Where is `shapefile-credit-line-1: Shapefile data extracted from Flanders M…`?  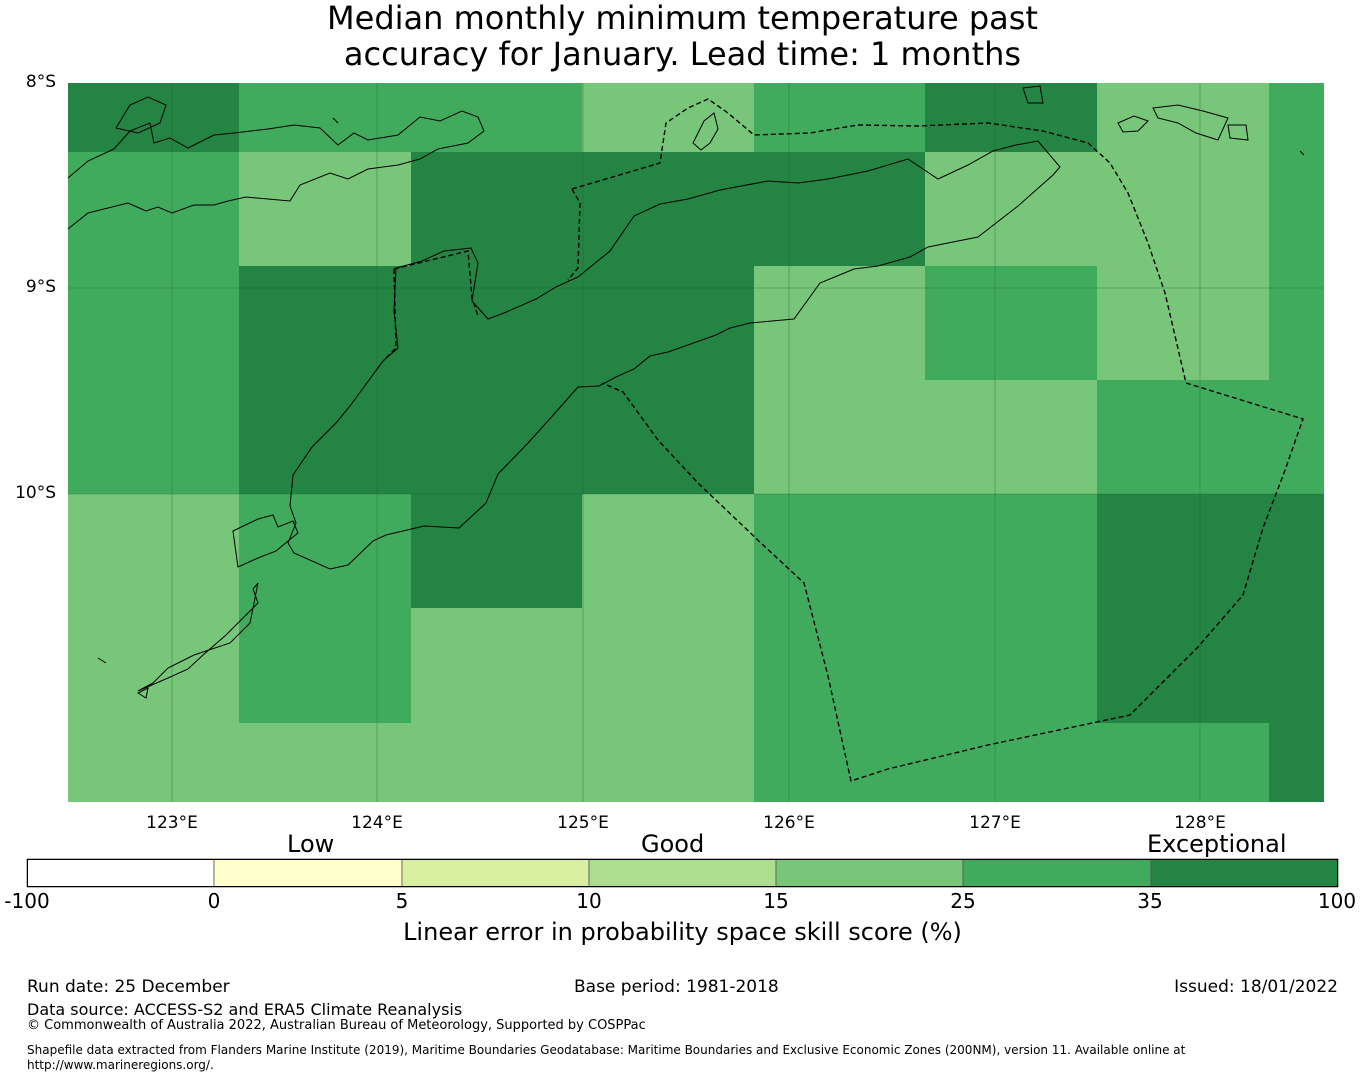
shapefile-credit-line-1: Shapefile data extracted from Flanders M… is located at coordinates (606, 1050).